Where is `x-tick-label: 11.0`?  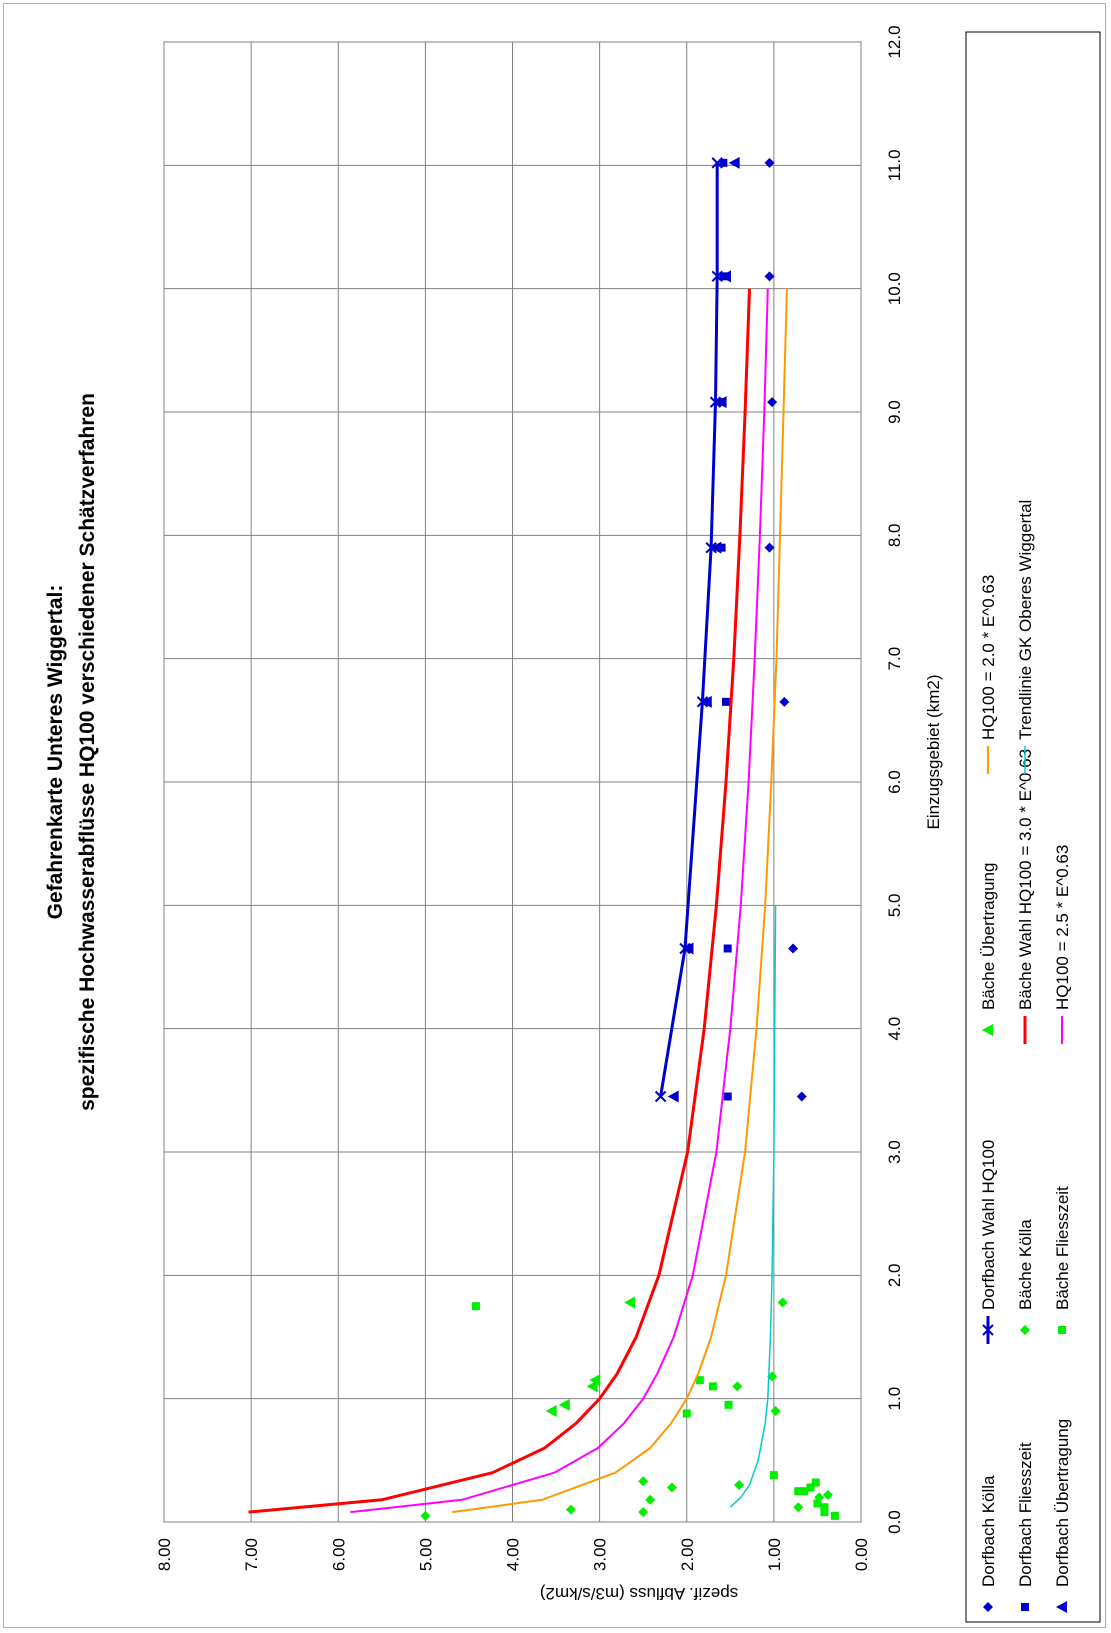
x-tick-label: 11.0 is located at coordinates (894, 165).